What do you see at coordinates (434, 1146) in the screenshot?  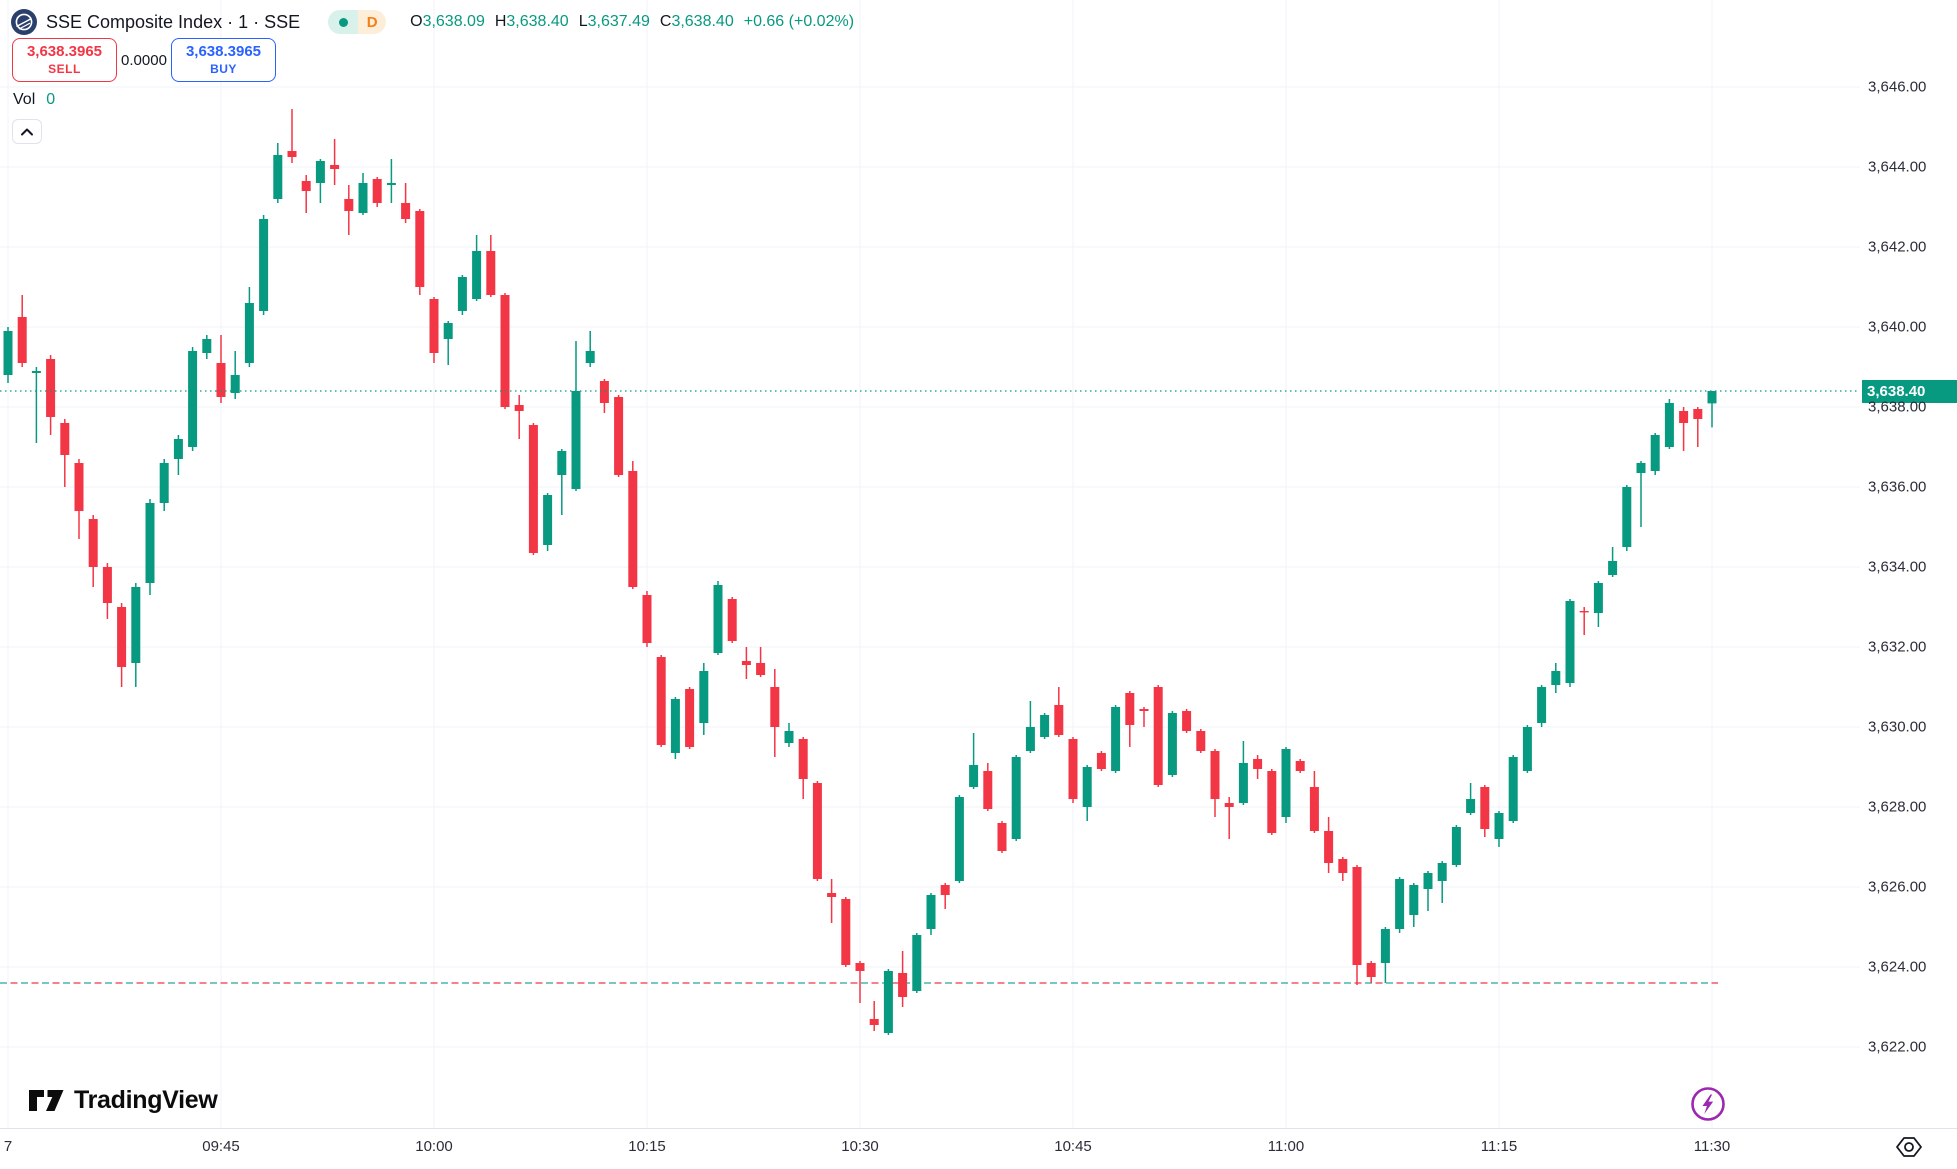 I see `time-axis-label: 10:00` at bounding box center [434, 1146].